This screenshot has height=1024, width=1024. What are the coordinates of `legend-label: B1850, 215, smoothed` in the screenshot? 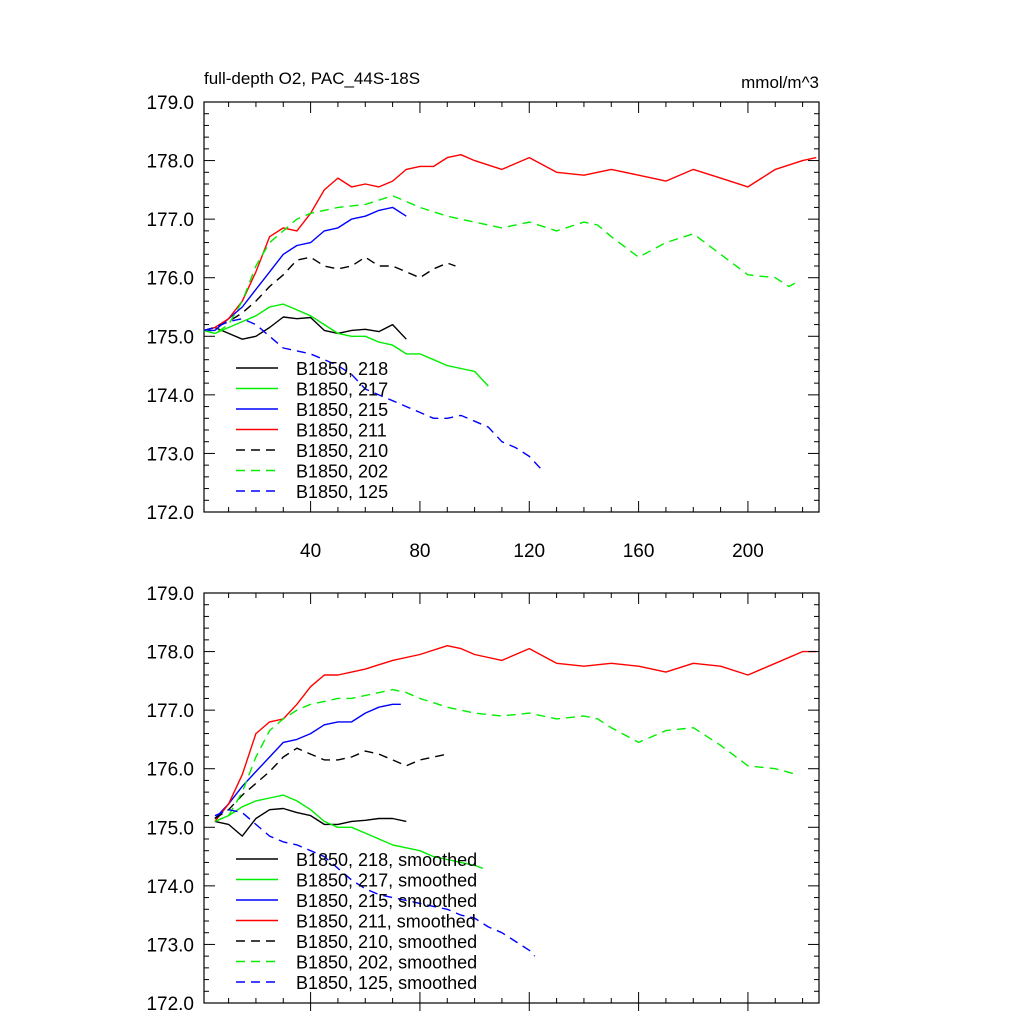 It's located at (386, 901).